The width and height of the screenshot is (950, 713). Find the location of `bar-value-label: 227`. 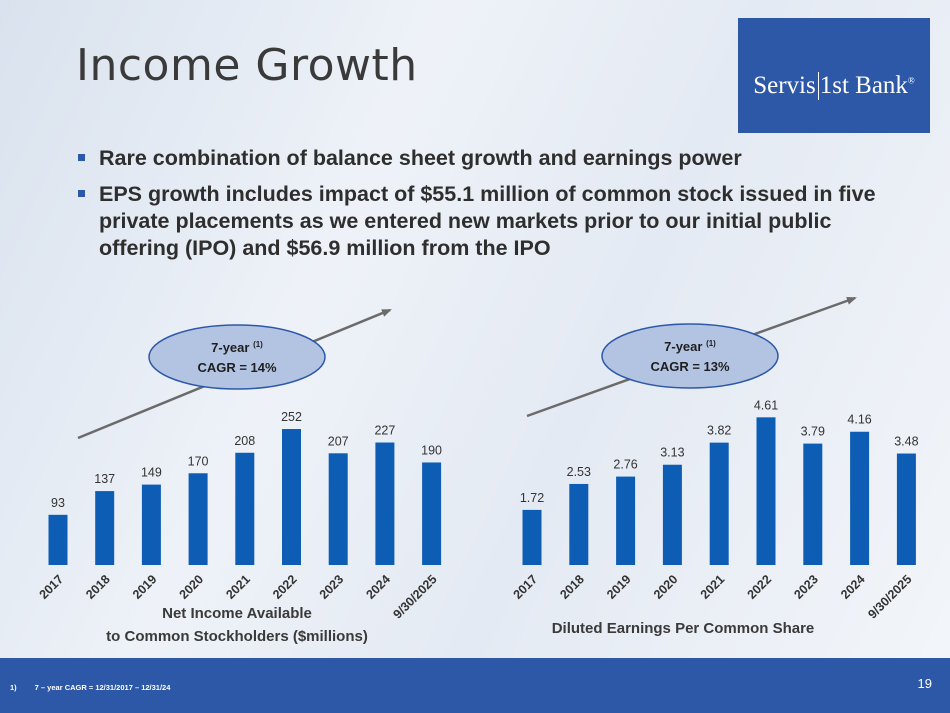

bar-value-label: 227 is located at coordinates (384, 431).